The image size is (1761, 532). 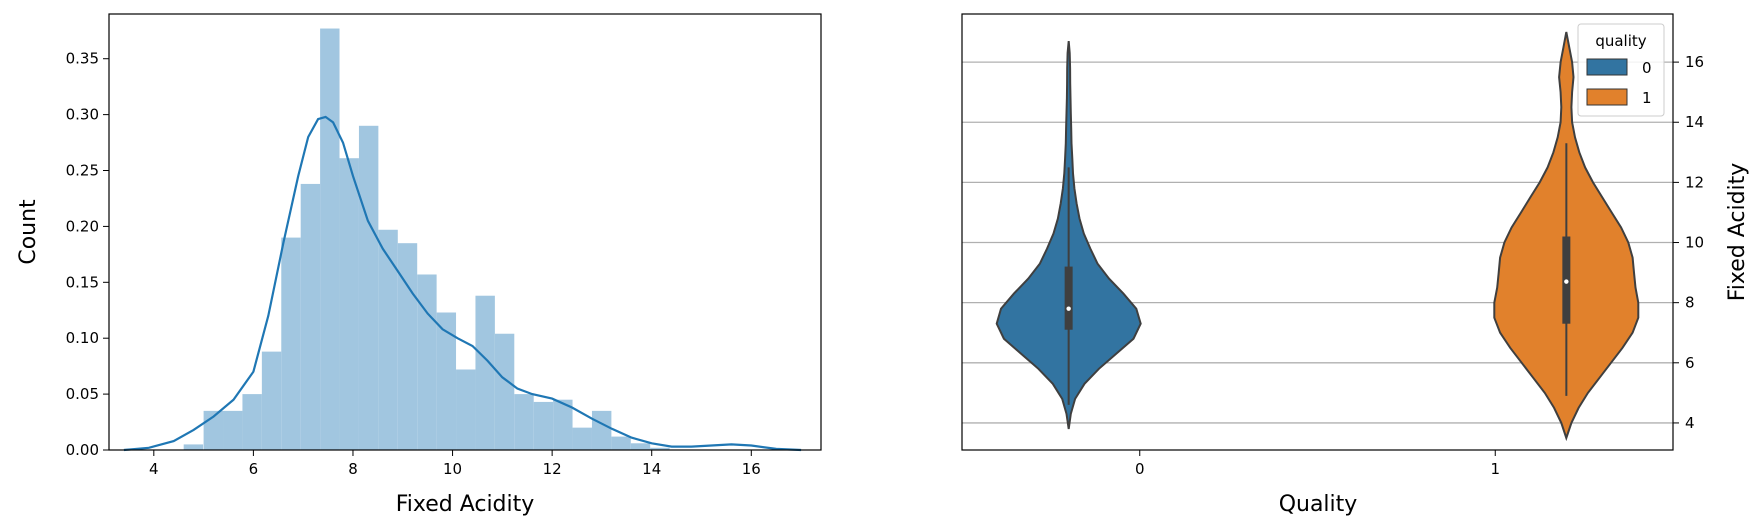 What do you see at coordinates (254, 469) in the screenshot?
I see `x-tick-label: 6` at bounding box center [254, 469].